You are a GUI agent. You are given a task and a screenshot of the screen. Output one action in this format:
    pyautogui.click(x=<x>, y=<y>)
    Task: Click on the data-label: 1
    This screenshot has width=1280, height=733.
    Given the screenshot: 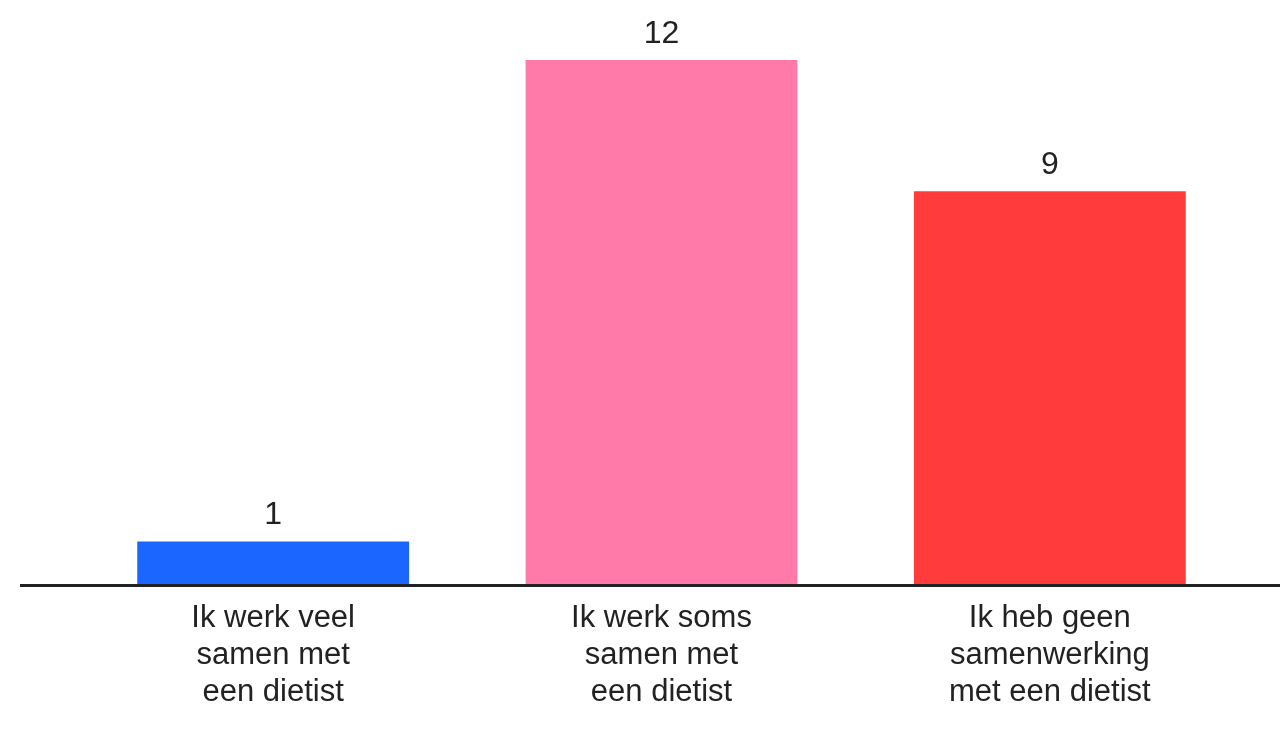 What is the action you would take?
    pyautogui.click(x=273, y=513)
    